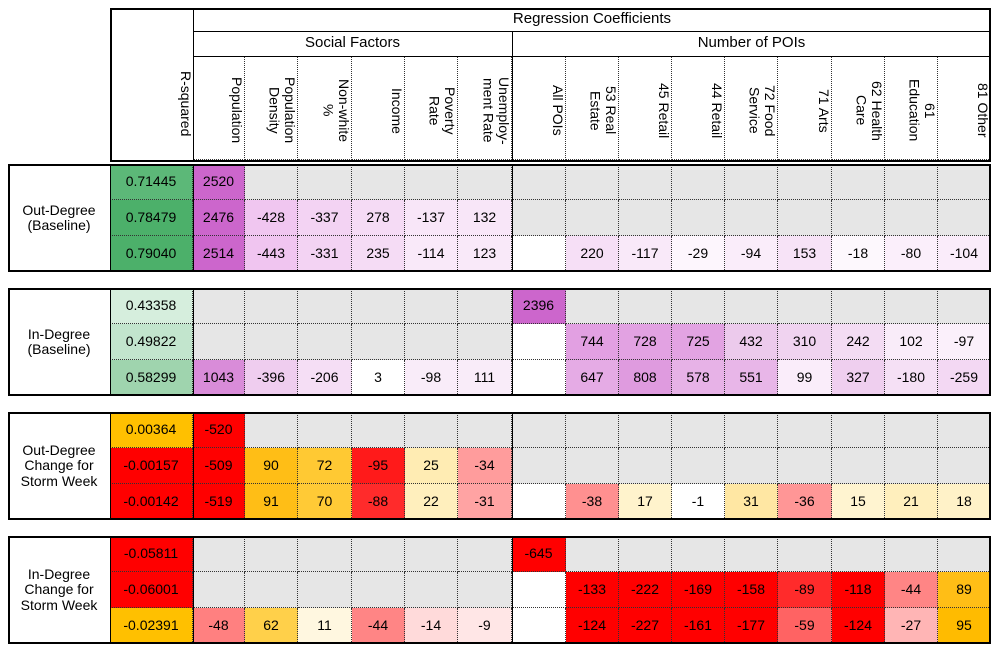 This screenshot has height=650, width=997. What do you see at coordinates (325, 502) in the screenshot?
I see `value-cell: 70` at bounding box center [325, 502].